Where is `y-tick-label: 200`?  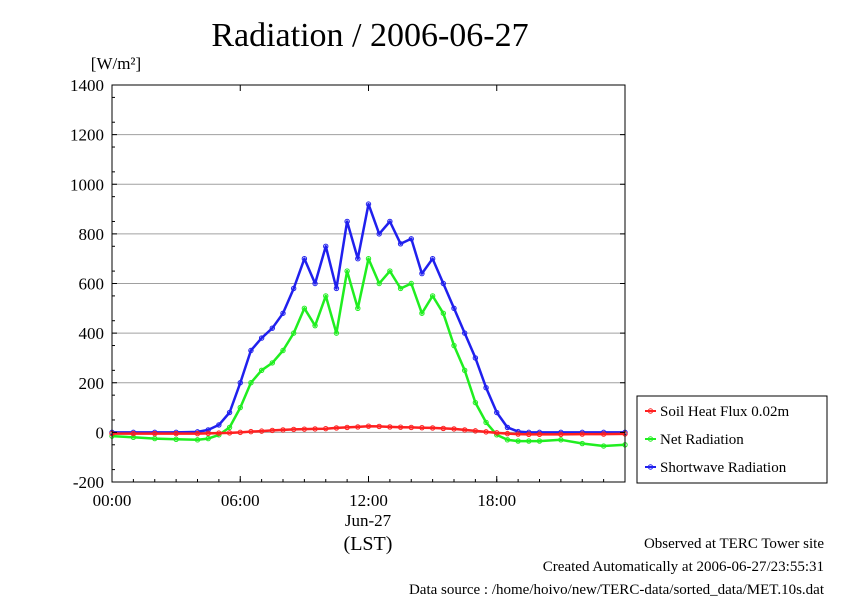 y-tick-label: 200 is located at coordinates (92, 383).